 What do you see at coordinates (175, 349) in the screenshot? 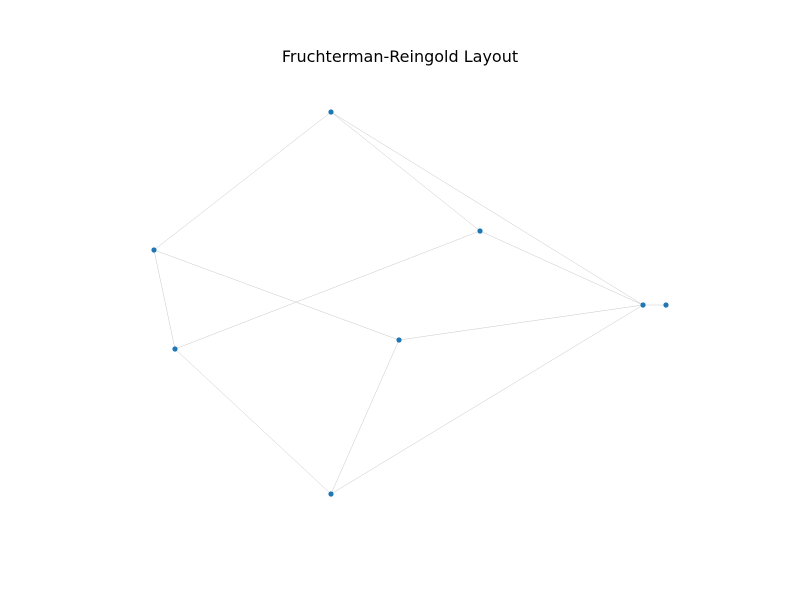
I see `node-n3` at bounding box center [175, 349].